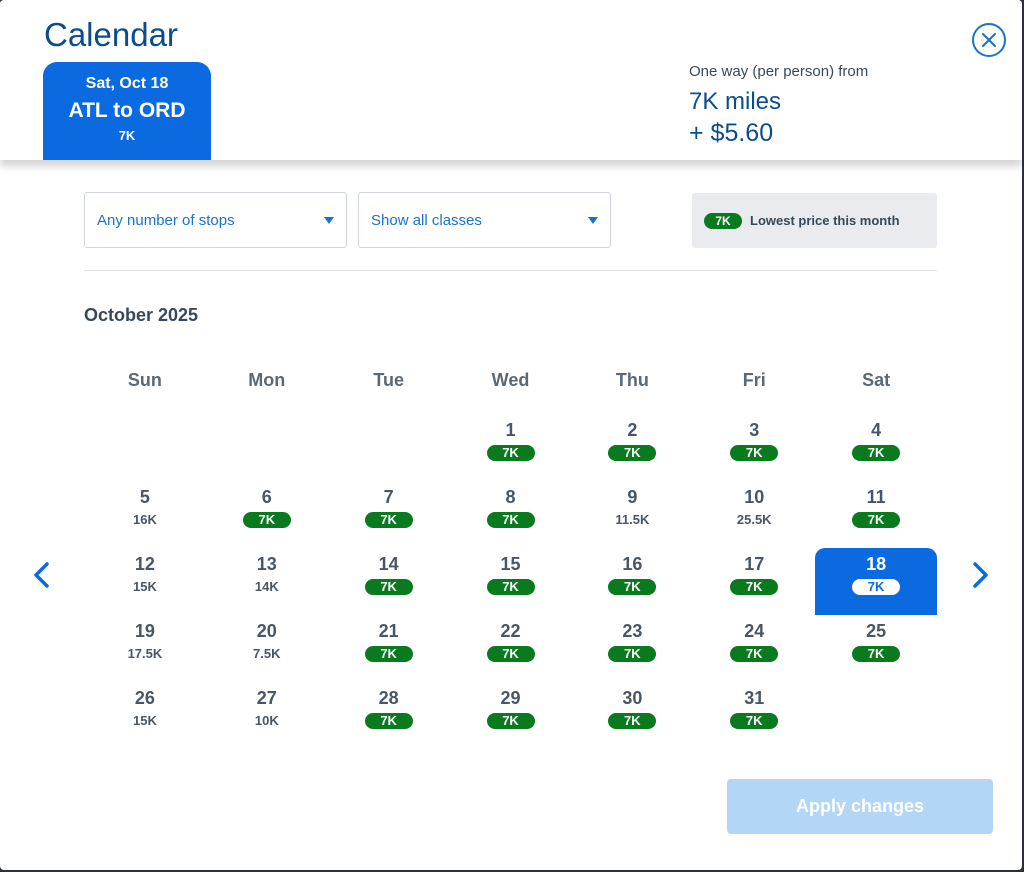  What do you see at coordinates (510, 564) in the screenshot?
I see `day-number: 15` at bounding box center [510, 564].